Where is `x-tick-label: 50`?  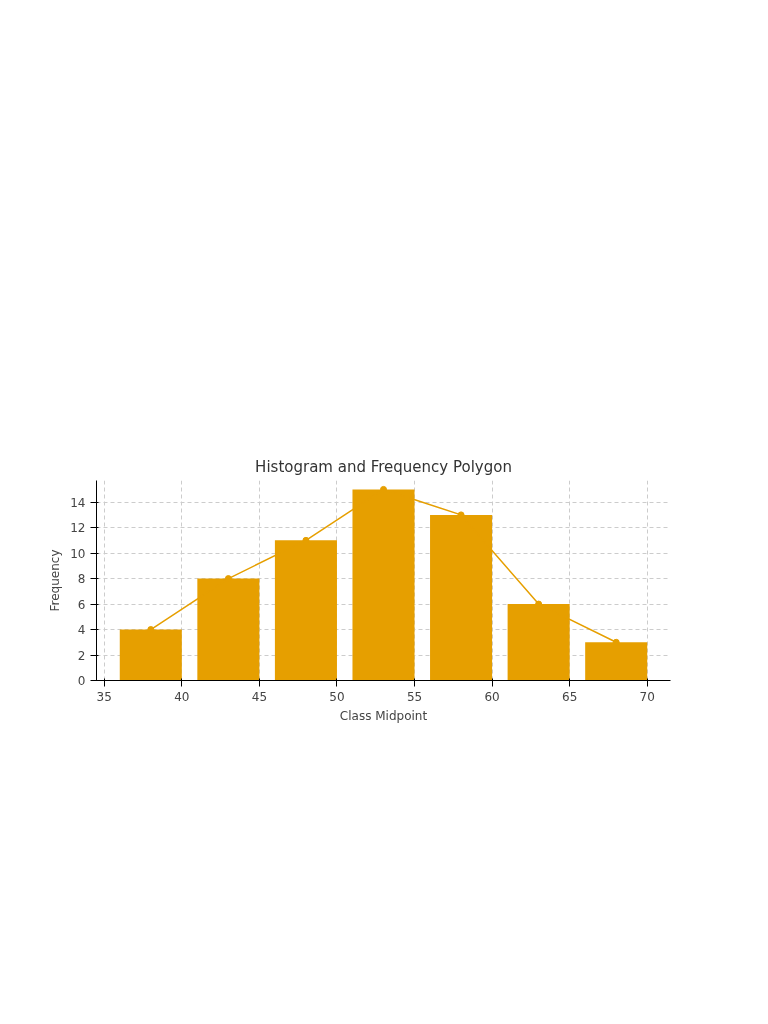 x-tick-label: 50 is located at coordinates (337, 696).